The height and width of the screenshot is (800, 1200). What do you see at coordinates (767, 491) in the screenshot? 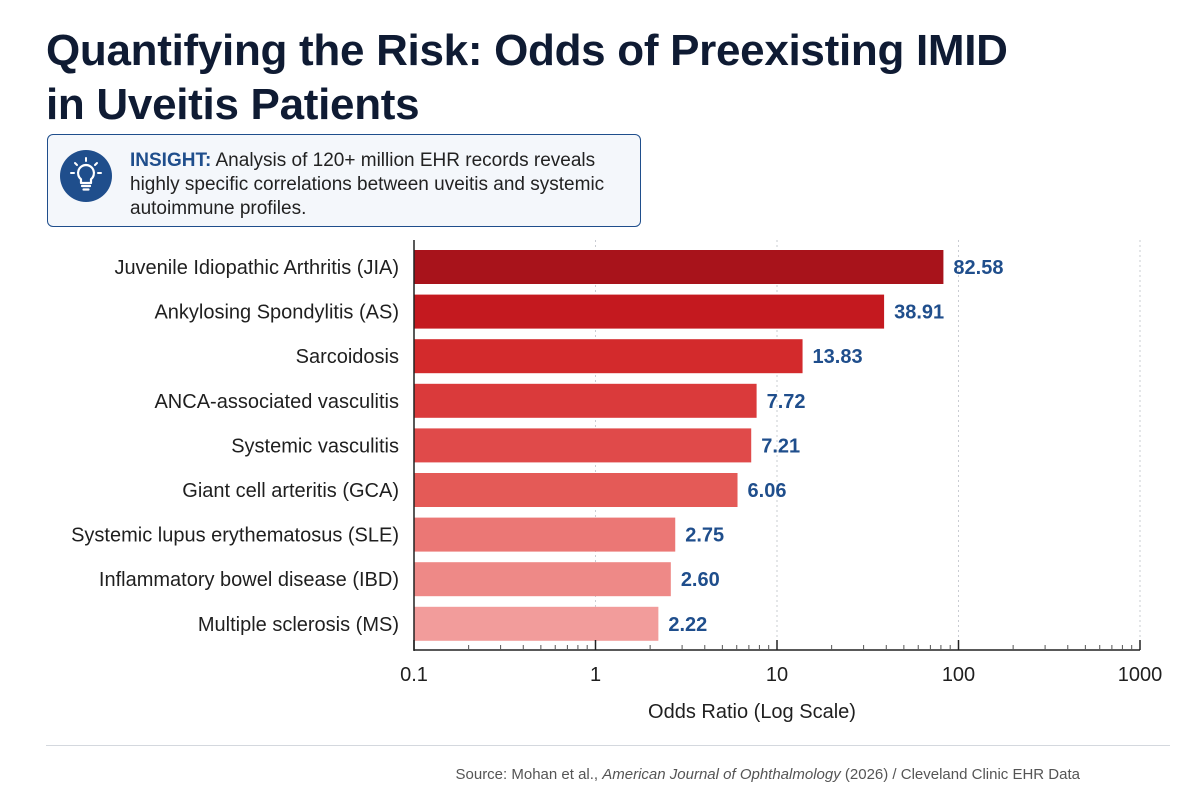
I see `data-label: 6.06` at bounding box center [767, 491].